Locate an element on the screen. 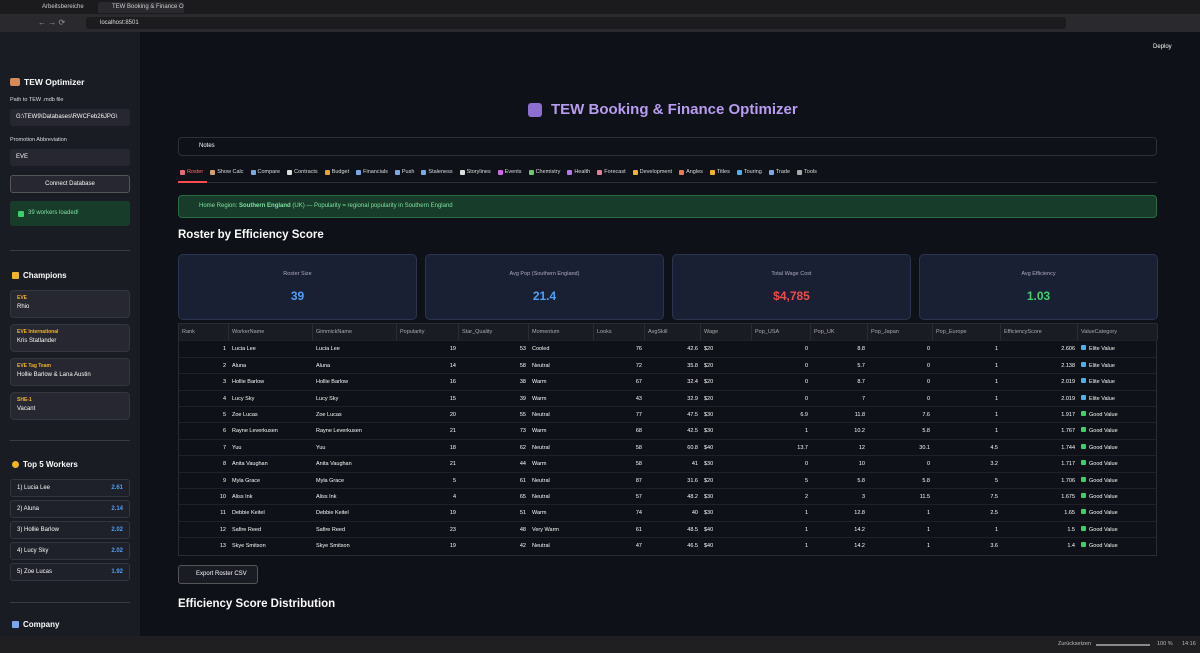  table-cell: 1.717 is located at coordinates (1068, 464).